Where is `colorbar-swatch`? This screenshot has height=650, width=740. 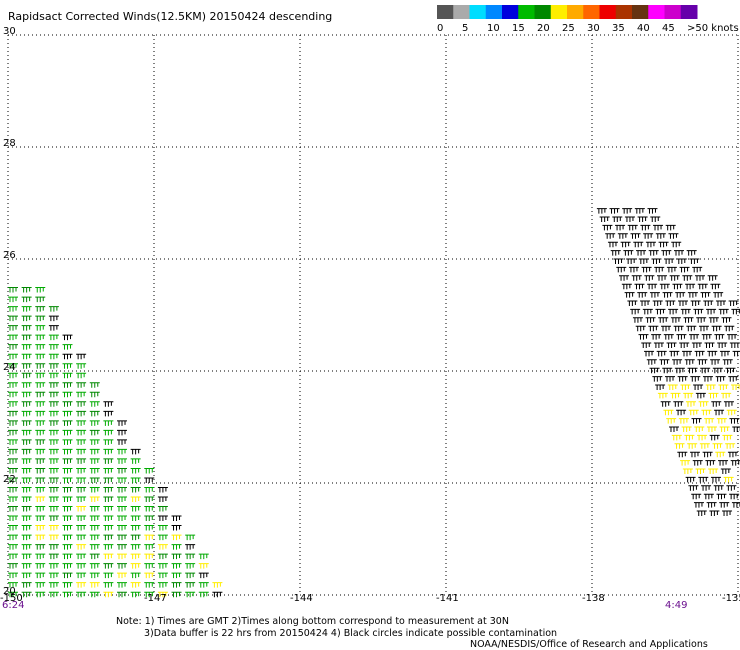 colorbar-swatch is located at coordinates (494, 12).